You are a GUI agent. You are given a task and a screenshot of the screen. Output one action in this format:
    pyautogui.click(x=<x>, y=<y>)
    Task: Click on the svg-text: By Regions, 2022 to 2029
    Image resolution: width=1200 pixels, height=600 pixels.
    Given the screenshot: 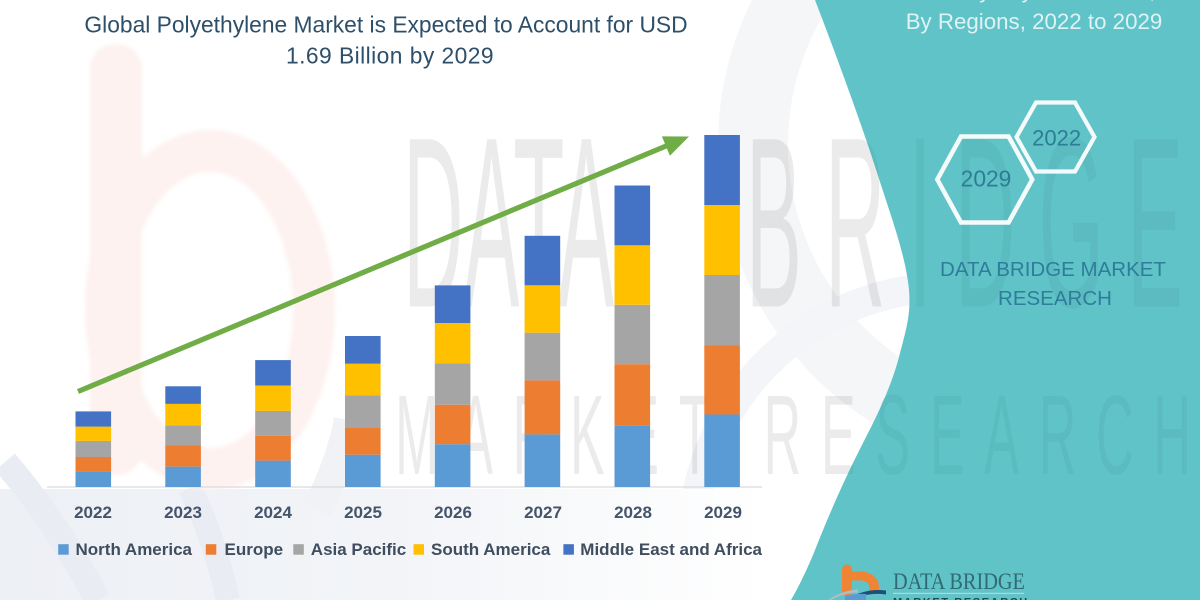 What is the action you would take?
    pyautogui.click(x=1034, y=21)
    